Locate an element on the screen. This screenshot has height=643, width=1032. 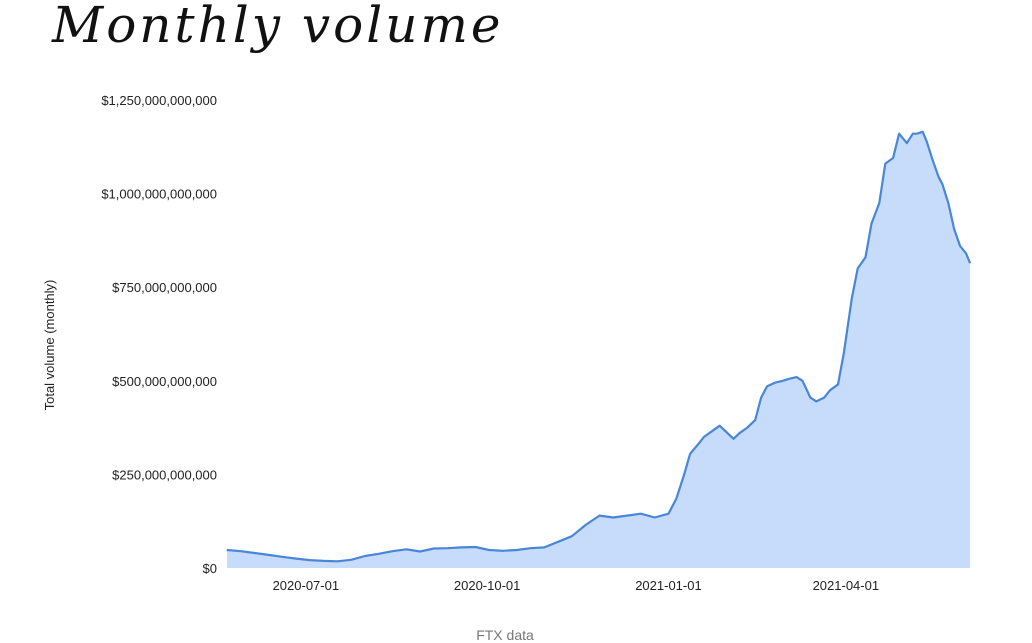
y-tick-label: $500,000,000,000 is located at coordinates (164, 381).